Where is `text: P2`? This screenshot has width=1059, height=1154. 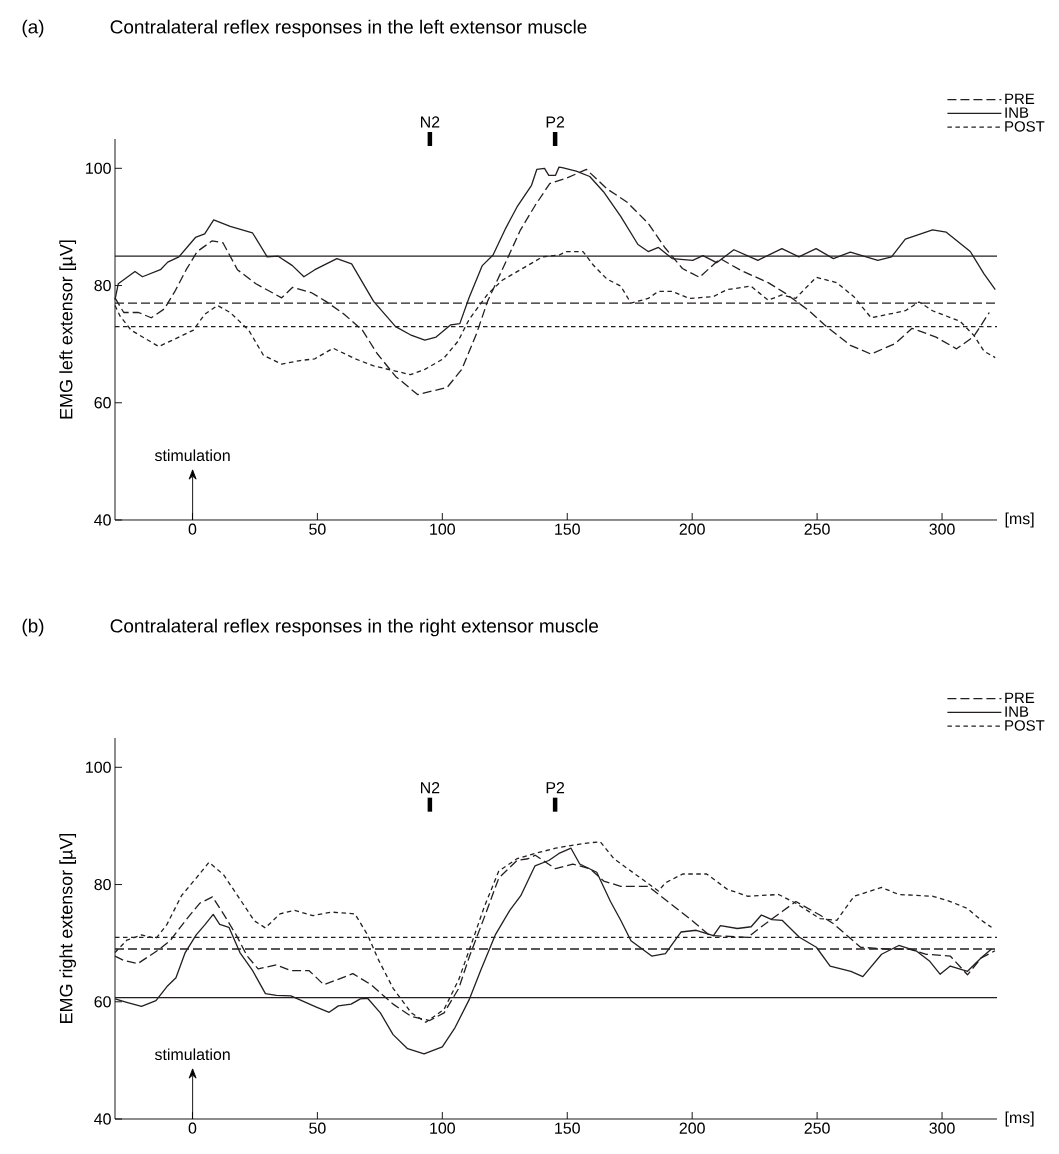
text: P2 is located at coordinates (555, 122).